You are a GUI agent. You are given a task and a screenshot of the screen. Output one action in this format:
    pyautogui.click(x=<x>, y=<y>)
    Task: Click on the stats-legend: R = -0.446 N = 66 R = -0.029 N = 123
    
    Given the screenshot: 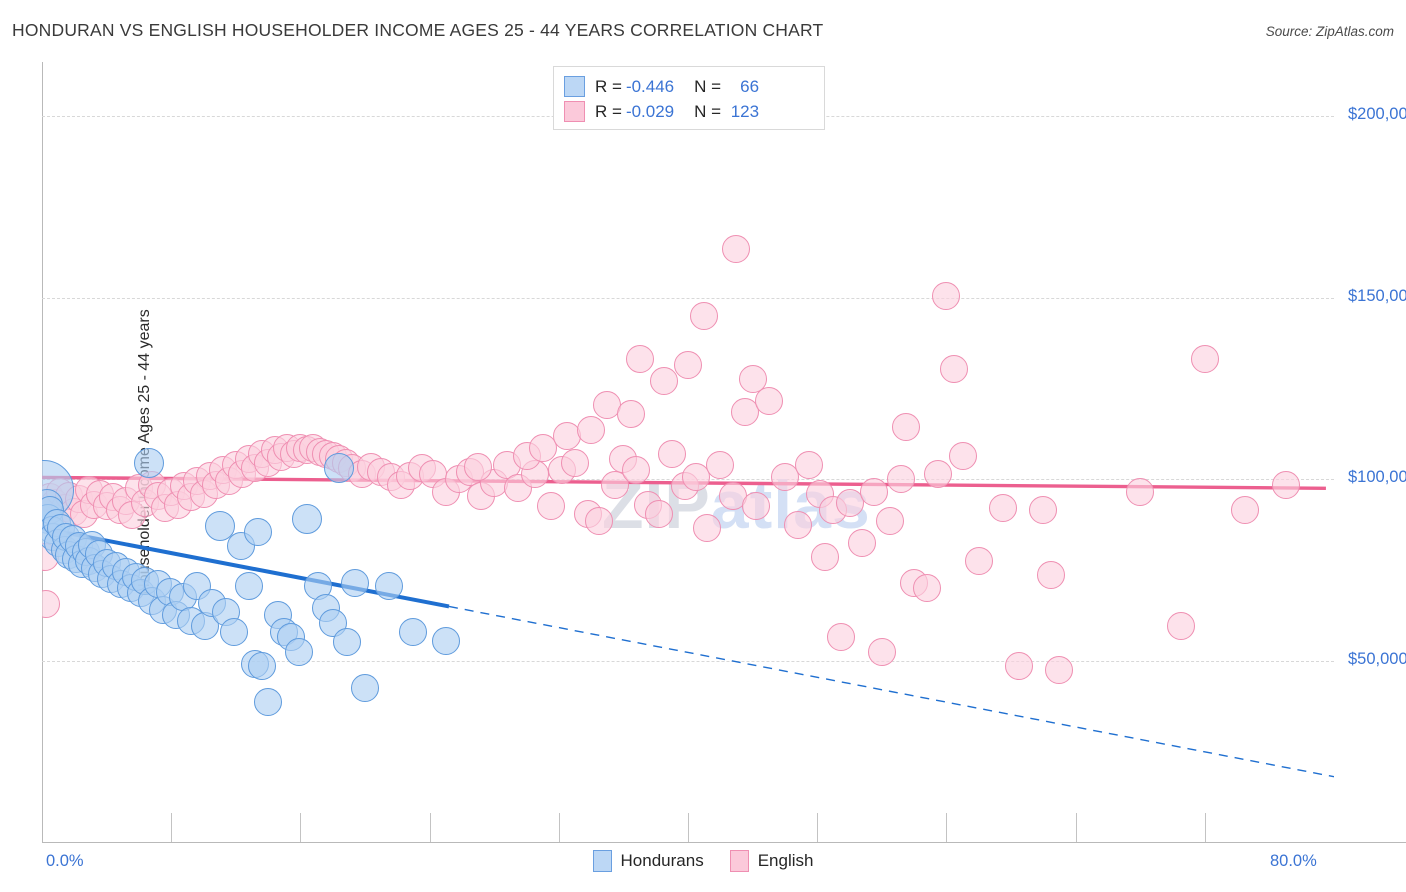 What is the action you would take?
    pyautogui.click(x=689, y=98)
    